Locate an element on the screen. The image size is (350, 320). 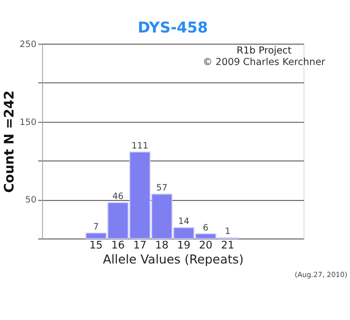
x-tick-label: 17 is located at coordinates (140, 246).